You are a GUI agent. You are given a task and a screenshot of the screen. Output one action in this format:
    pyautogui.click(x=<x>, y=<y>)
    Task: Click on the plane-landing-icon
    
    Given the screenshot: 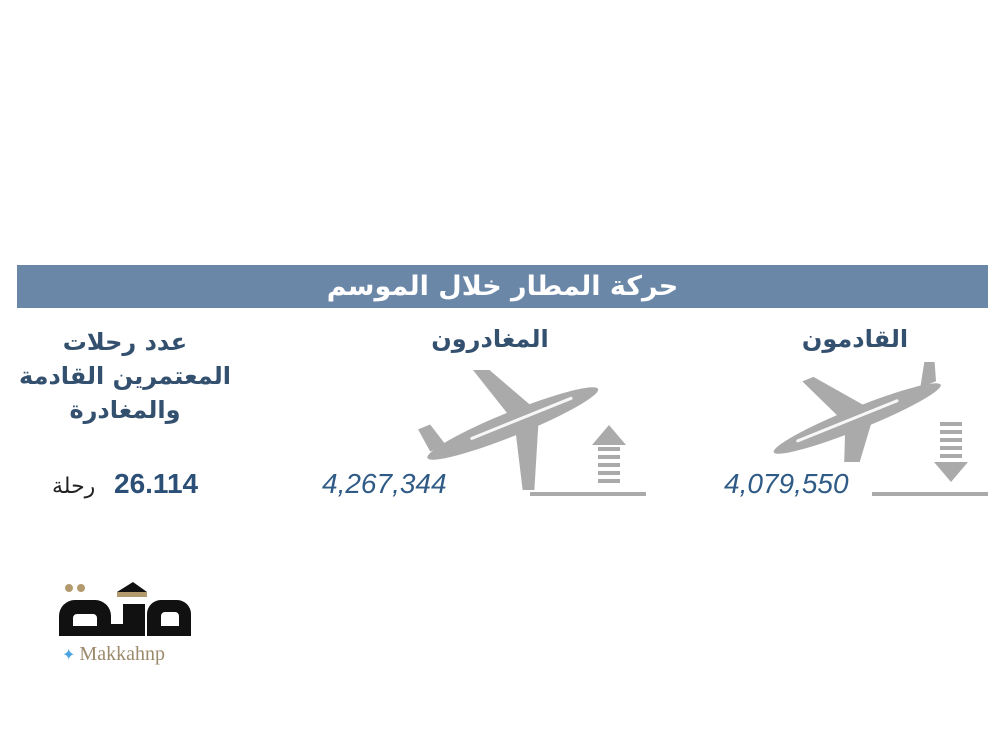 What is the action you would take?
    pyautogui.click(x=857, y=412)
    